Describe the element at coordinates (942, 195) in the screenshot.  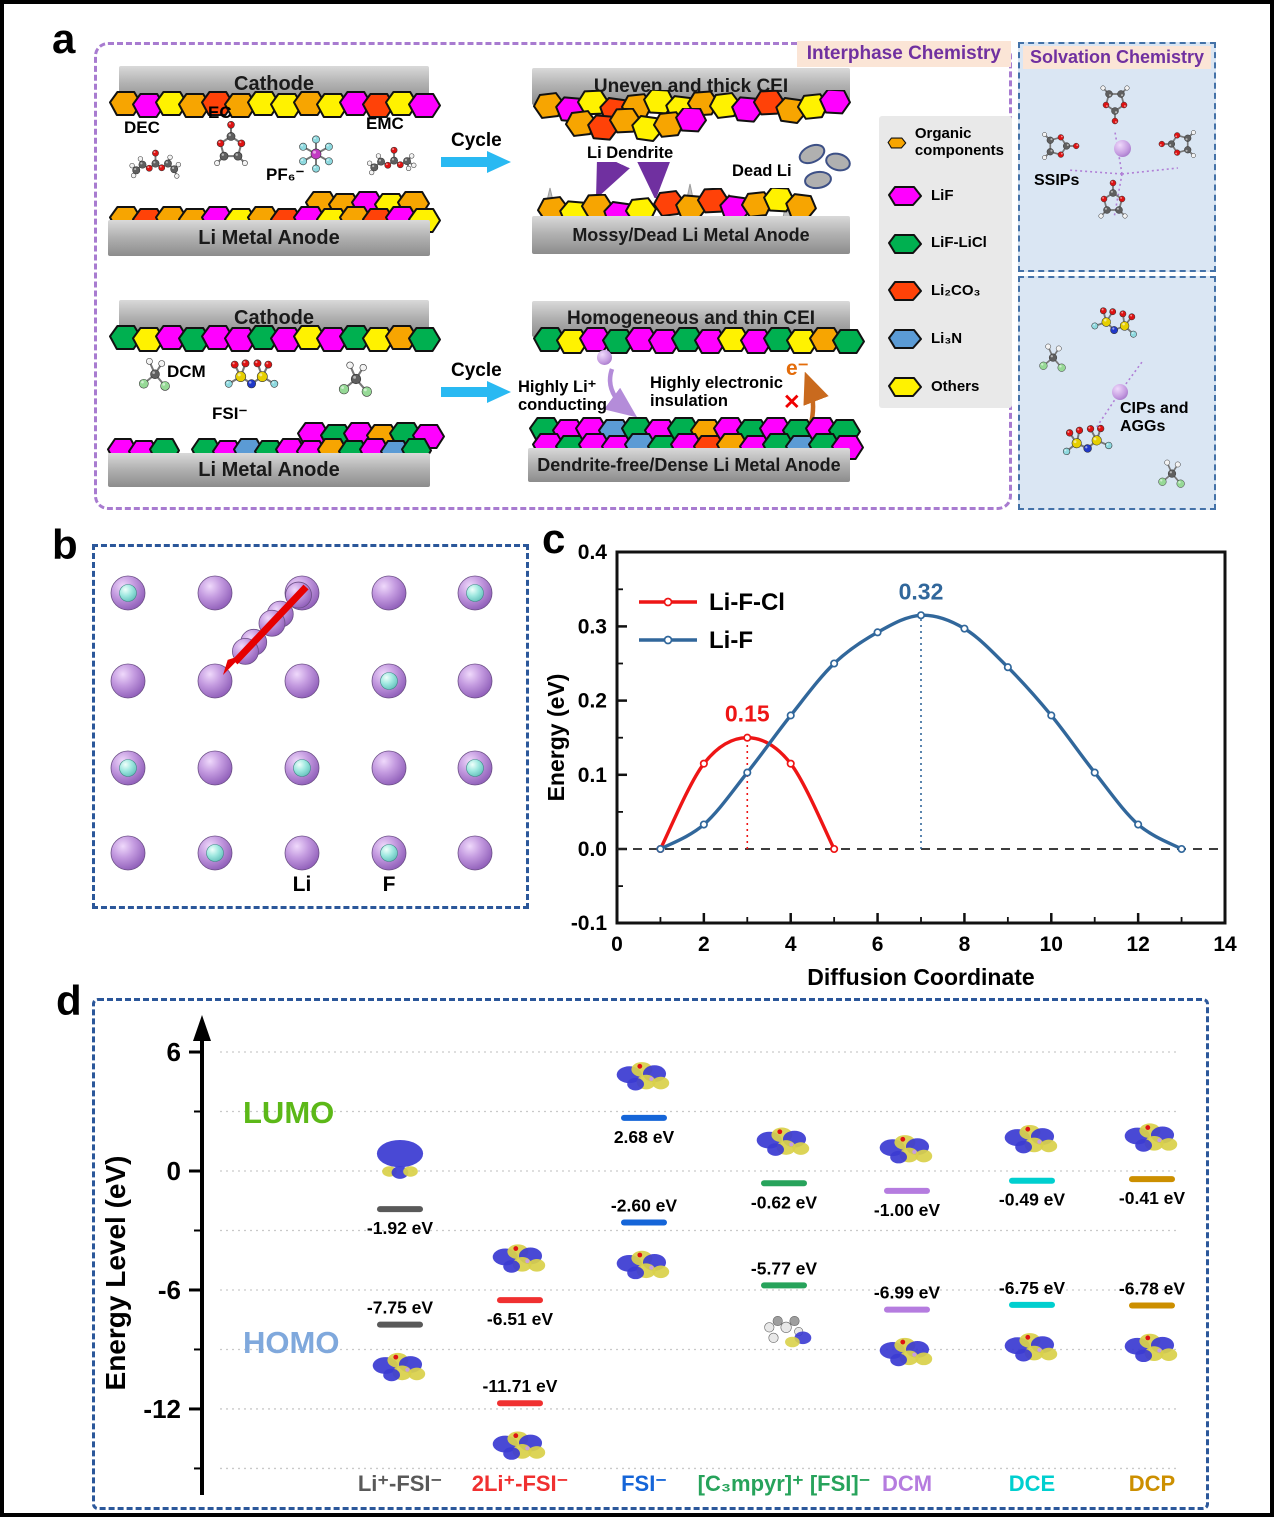
I see `legend-label: LiF` at that location.